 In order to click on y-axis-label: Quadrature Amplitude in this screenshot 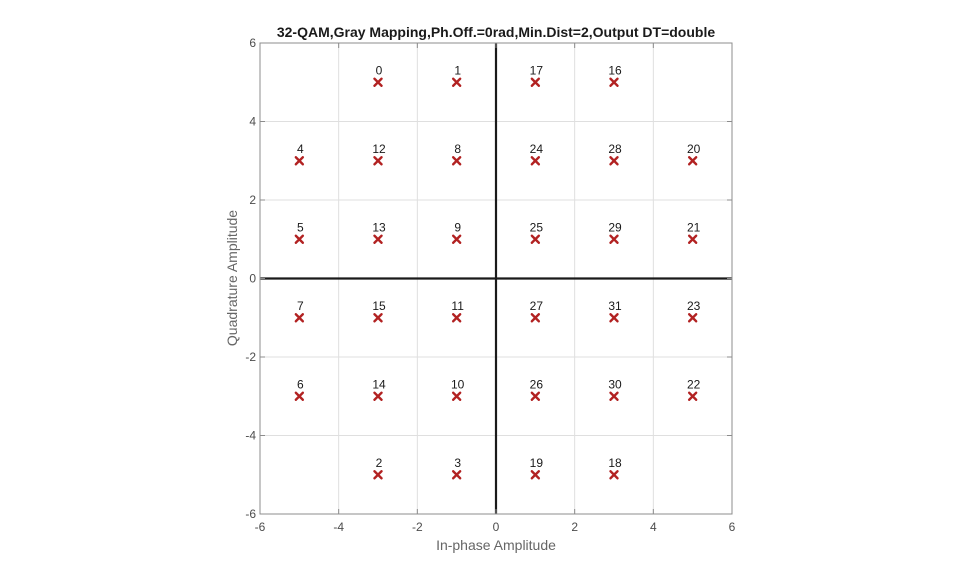, I will do `click(232, 278)`.